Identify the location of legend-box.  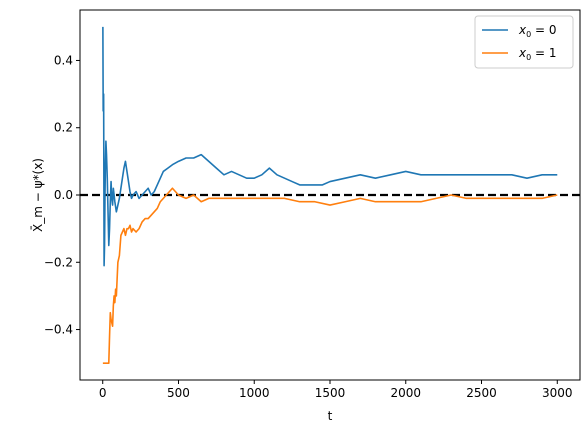
(524, 42).